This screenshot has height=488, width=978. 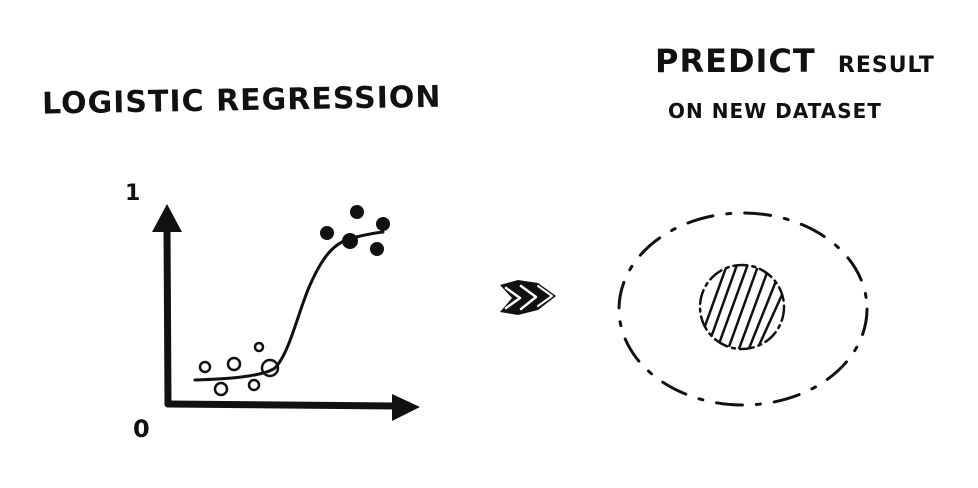 What do you see at coordinates (167, 218) in the screenshot?
I see `y-axis-arrowhead` at bounding box center [167, 218].